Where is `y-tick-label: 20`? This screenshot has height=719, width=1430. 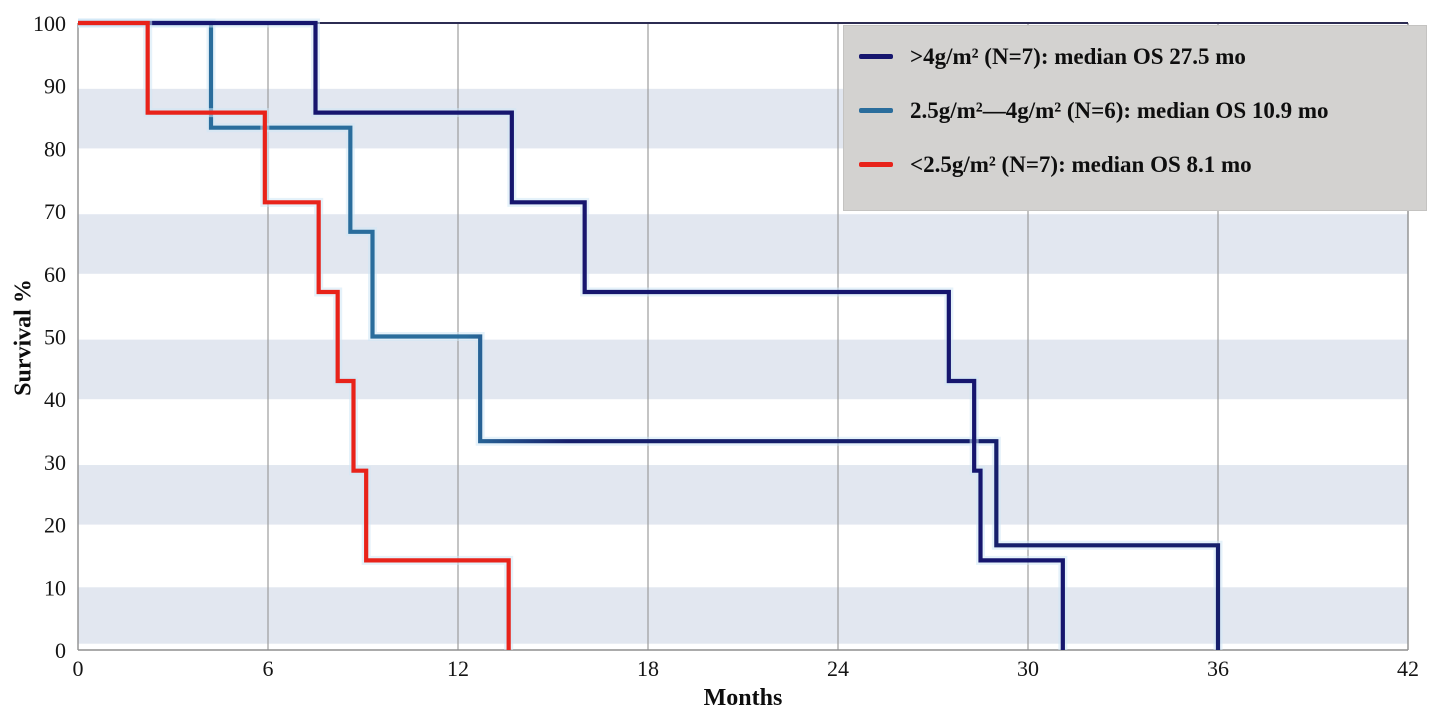 y-tick-label: 20 is located at coordinates (55, 525).